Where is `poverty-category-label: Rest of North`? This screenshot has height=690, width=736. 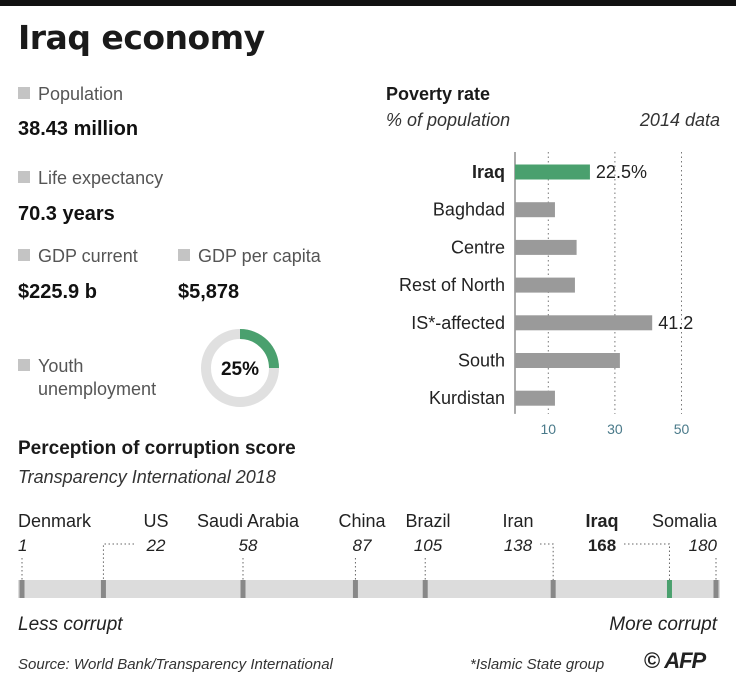
poverty-category-label: Rest of North is located at coordinates (452, 285).